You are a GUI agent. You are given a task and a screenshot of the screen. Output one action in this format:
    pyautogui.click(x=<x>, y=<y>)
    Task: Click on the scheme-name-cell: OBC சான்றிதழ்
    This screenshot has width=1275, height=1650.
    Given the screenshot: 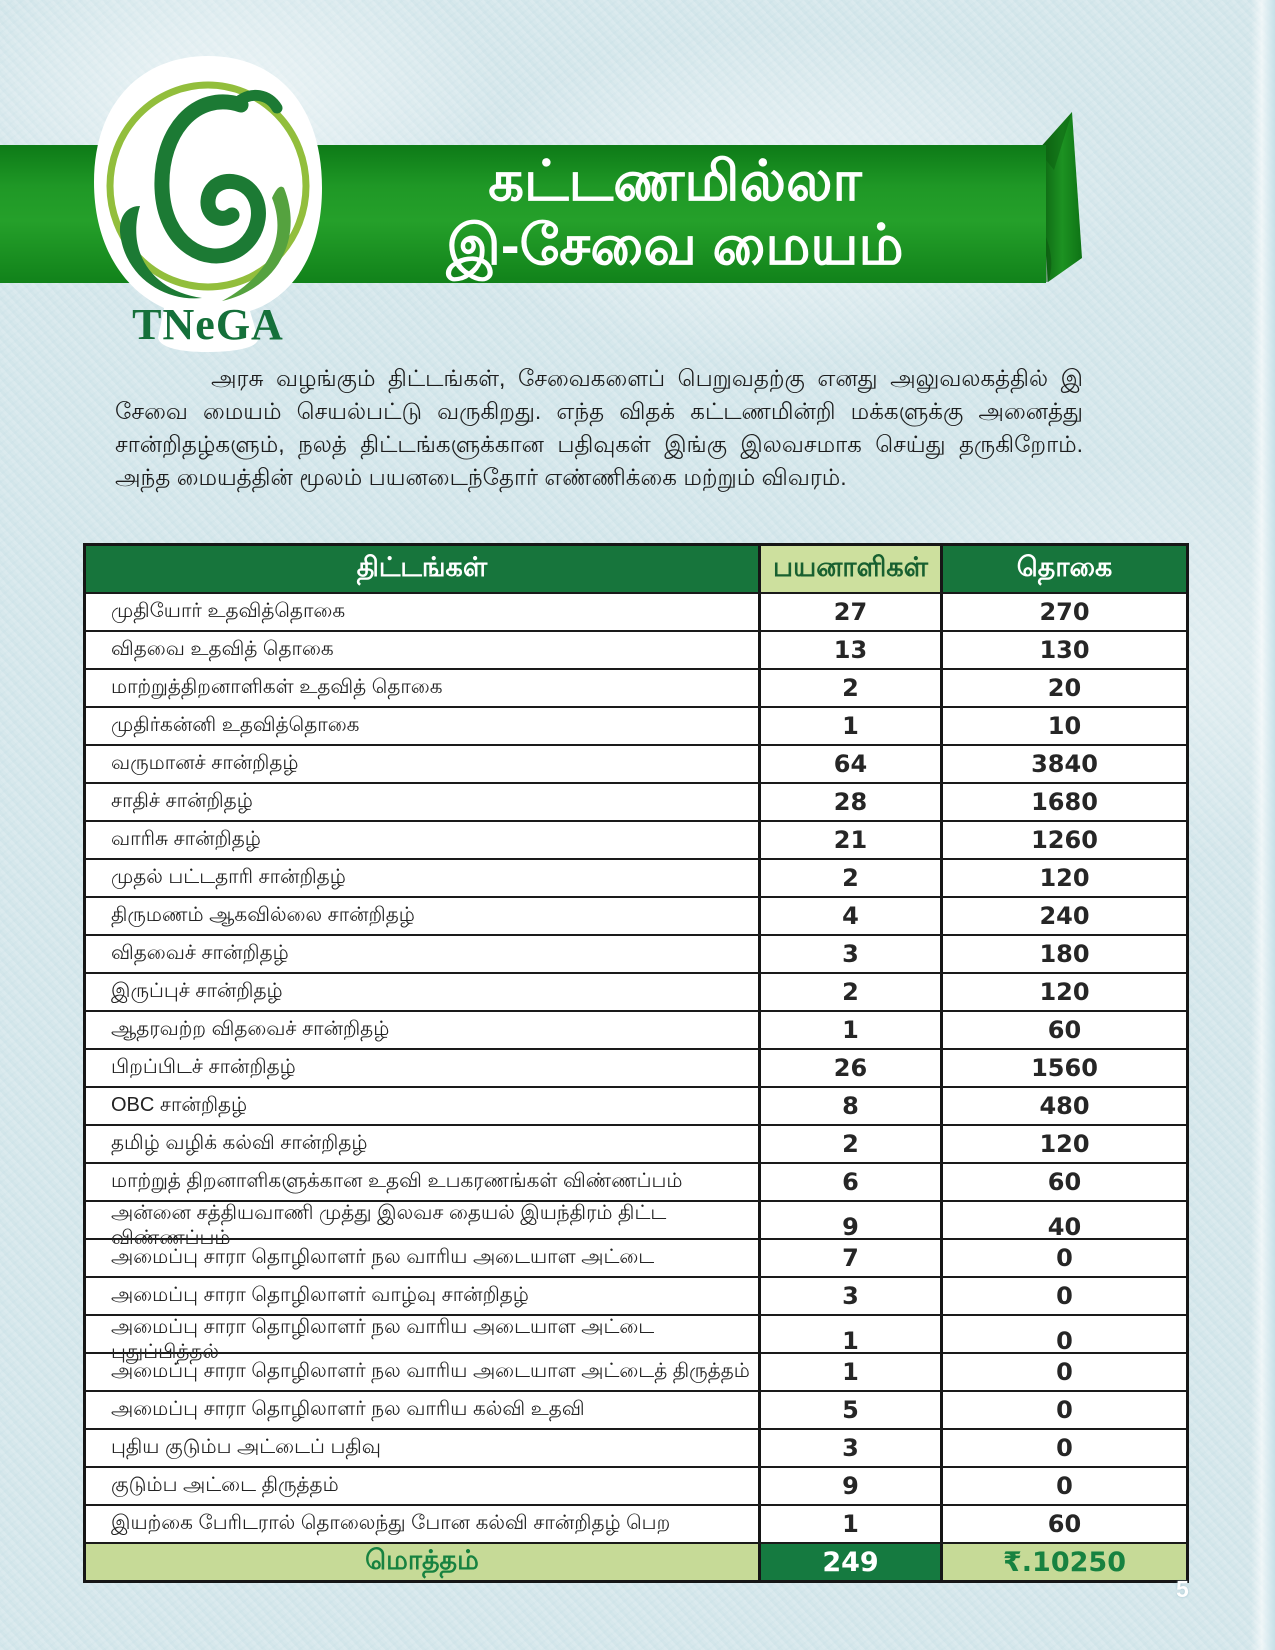 What is the action you would take?
    pyautogui.click(x=179, y=1104)
    